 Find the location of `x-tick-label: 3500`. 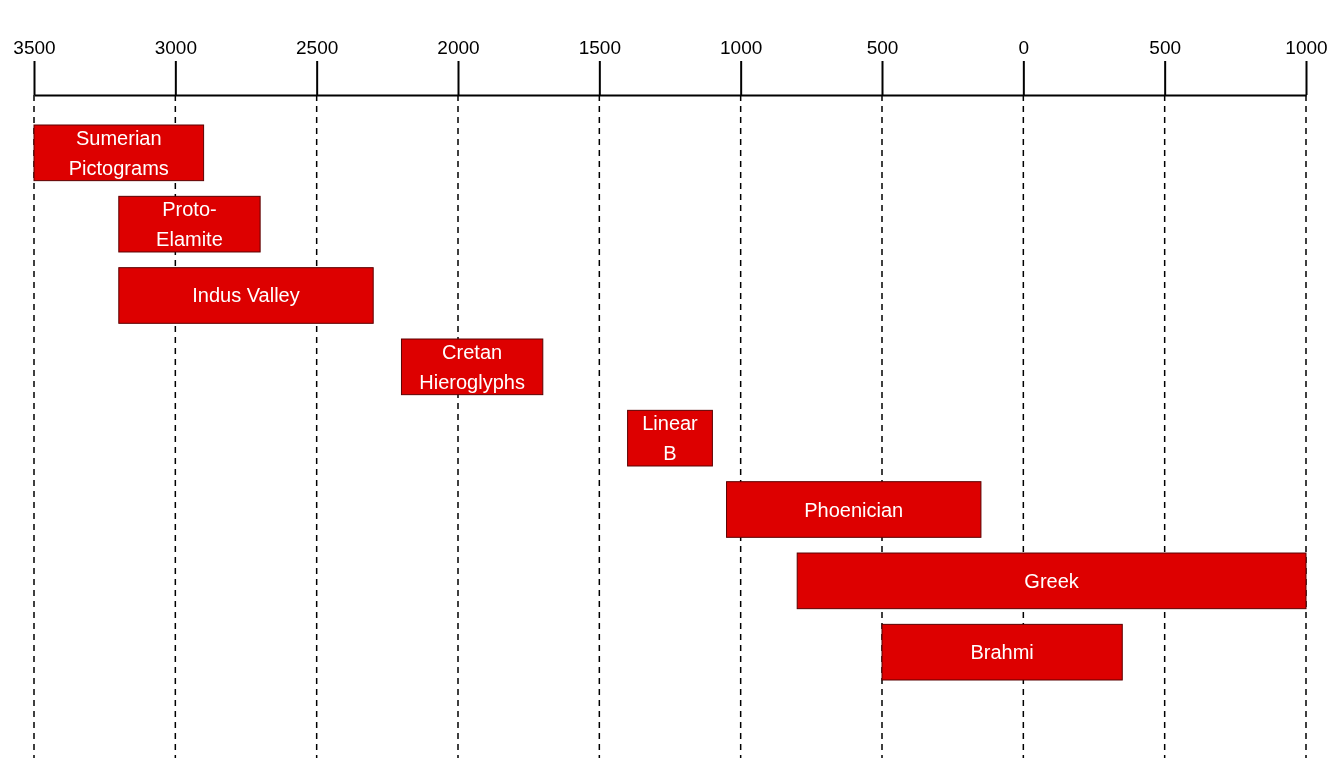

x-tick-label: 3500 is located at coordinates (34, 48).